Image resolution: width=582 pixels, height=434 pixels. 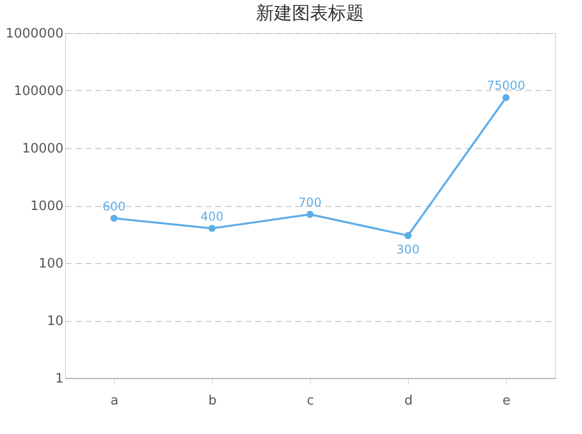 What do you see at coordinates (51, 264) in the screenshot?
I see `y-tick-label: 100` at bounding box center [51, 264].